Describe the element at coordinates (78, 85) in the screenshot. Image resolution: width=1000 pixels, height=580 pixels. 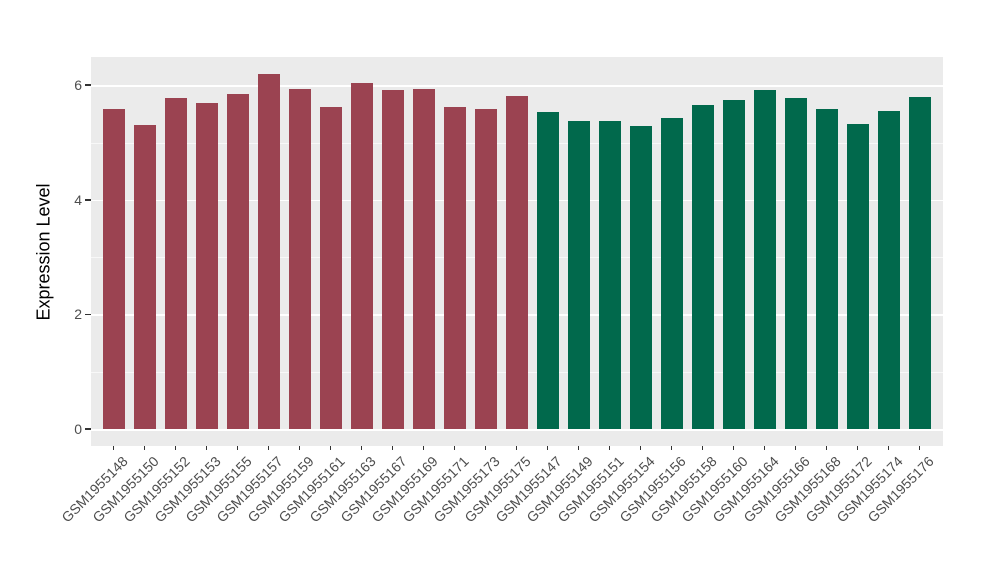
I see `y-axis-tick-label: 6` at that location.